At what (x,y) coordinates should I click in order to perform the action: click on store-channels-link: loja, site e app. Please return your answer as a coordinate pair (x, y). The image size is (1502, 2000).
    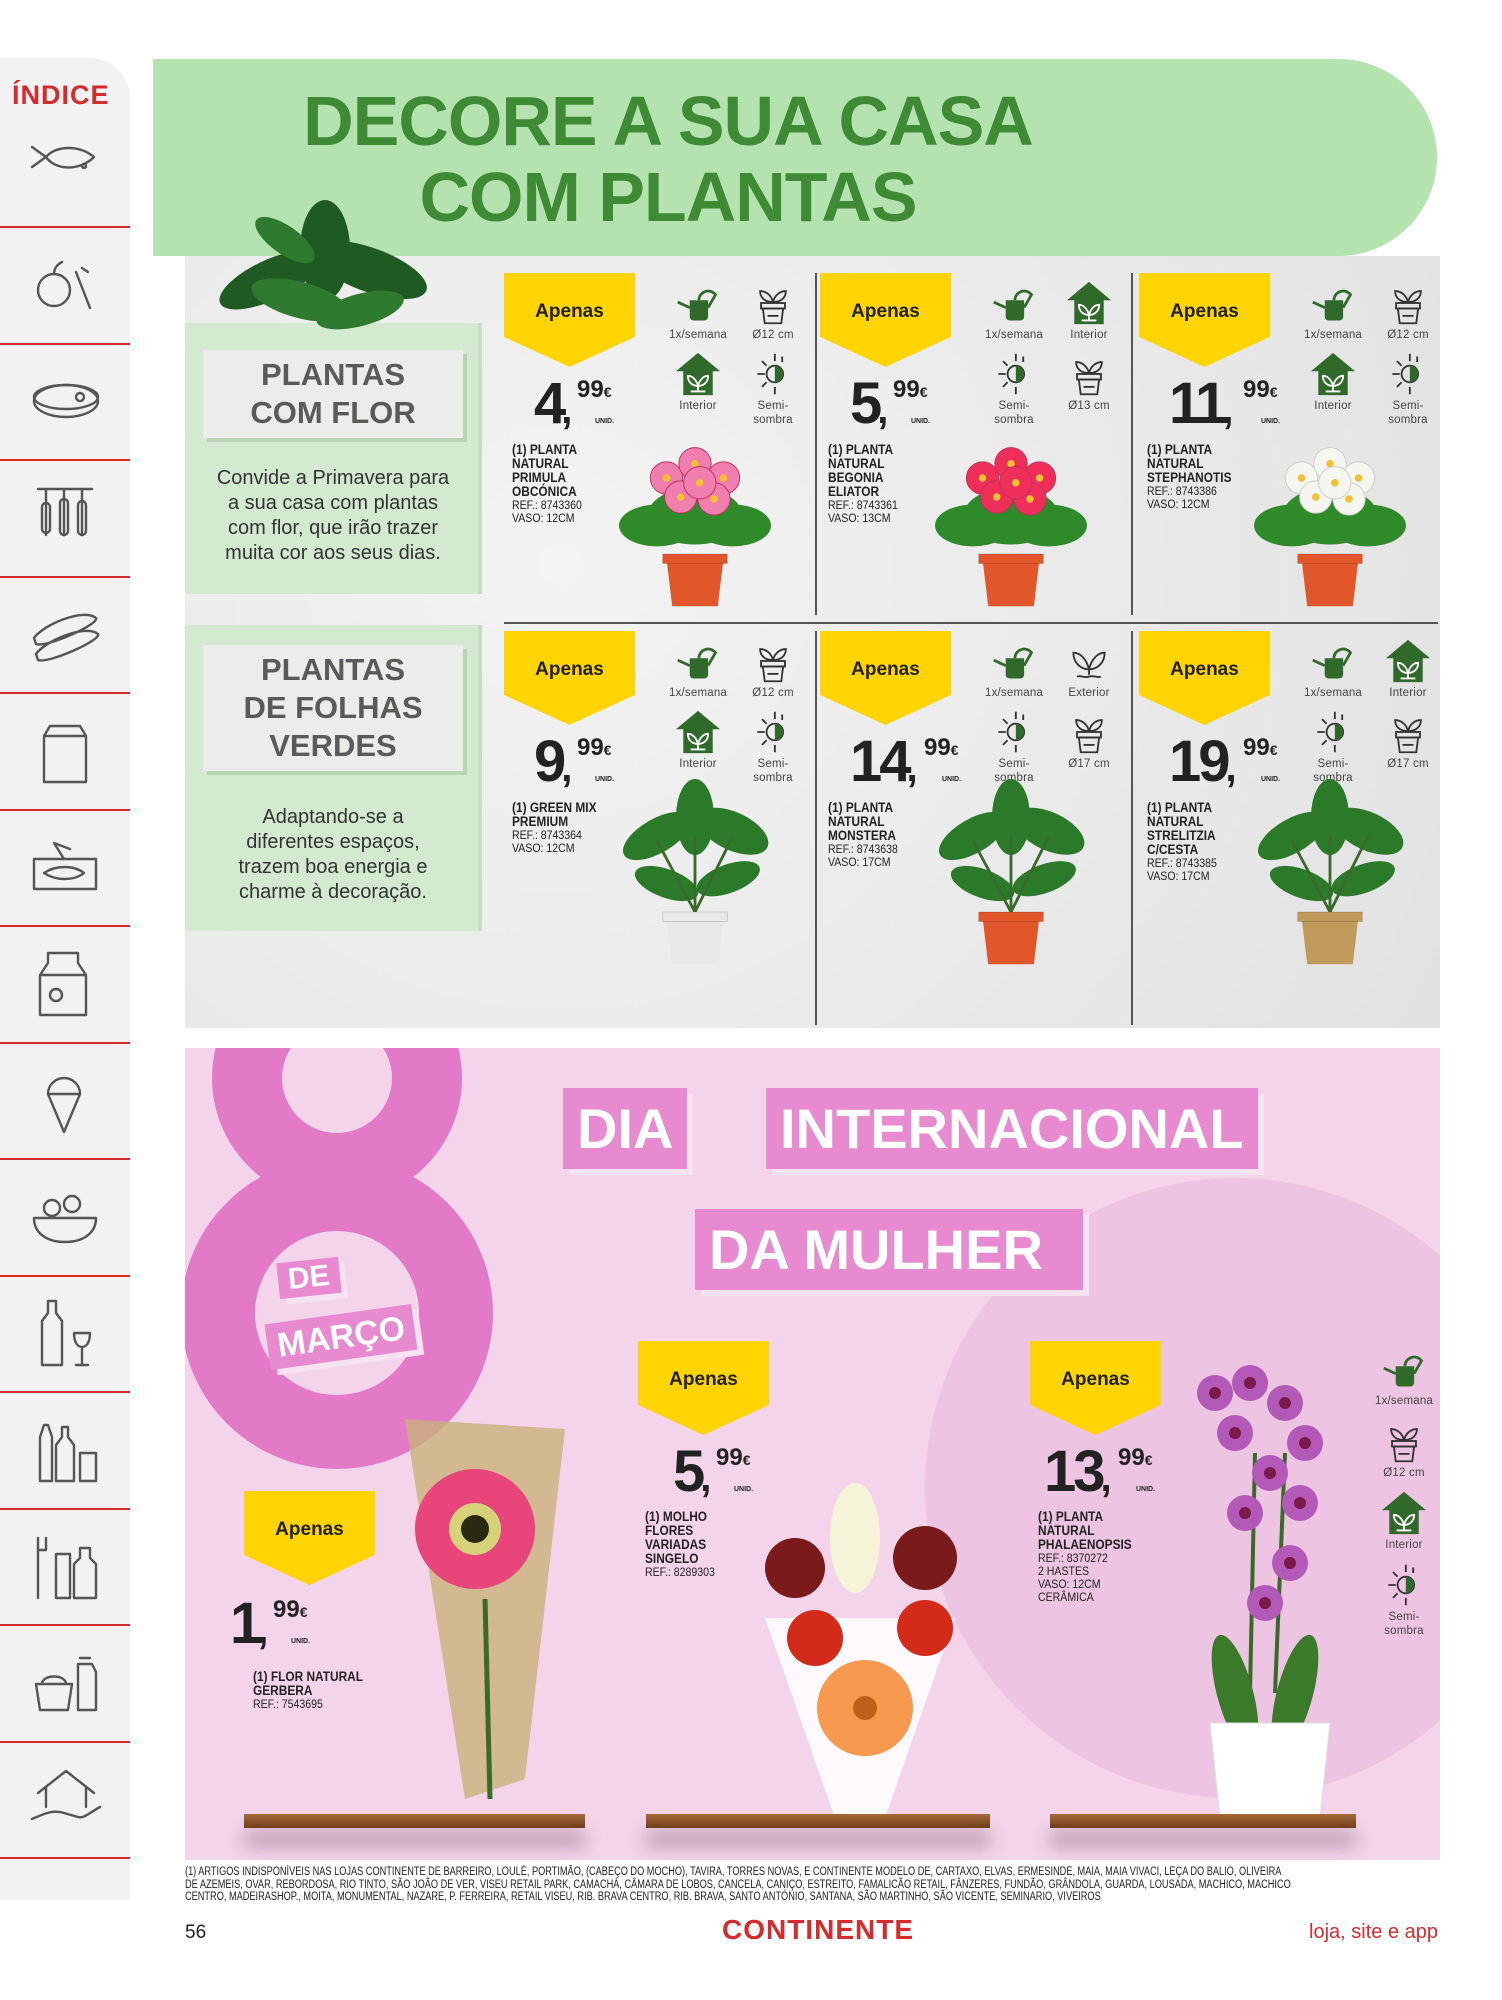
    Looking at the image, I should click on (1373, 1932).